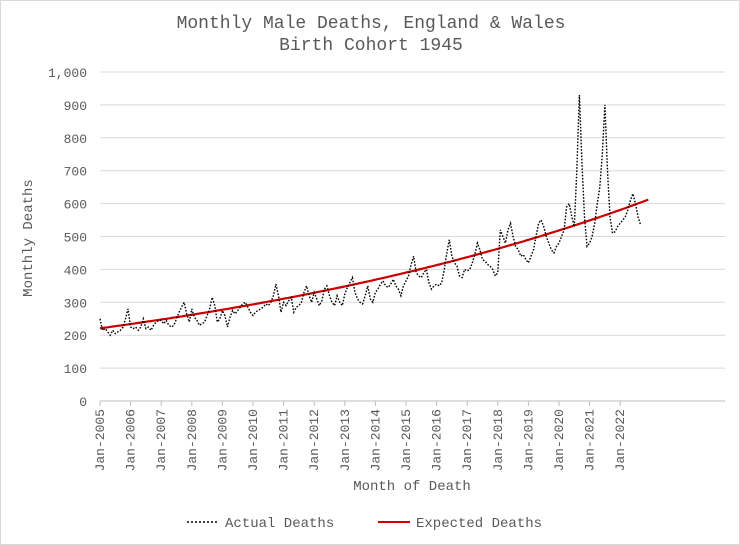 The image size is (740, 545). I want to click on y-tick-label: 900, so click(75, 106).